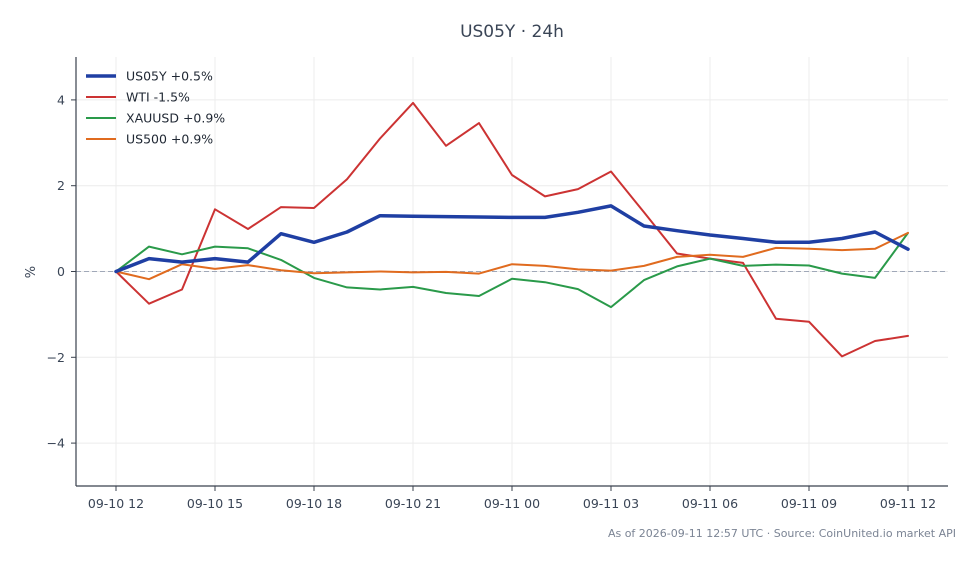 The image size is (980, 564). What do you see at coordinates (611, 503) in the screenshot?
I see `x-tick-label: 09-11 03` at bounding box center [611, 503].